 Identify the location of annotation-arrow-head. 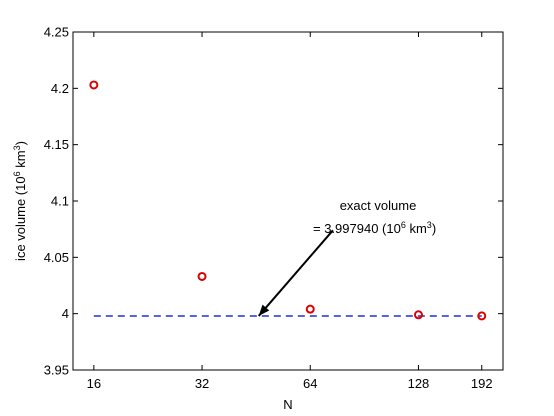
(264, 310).